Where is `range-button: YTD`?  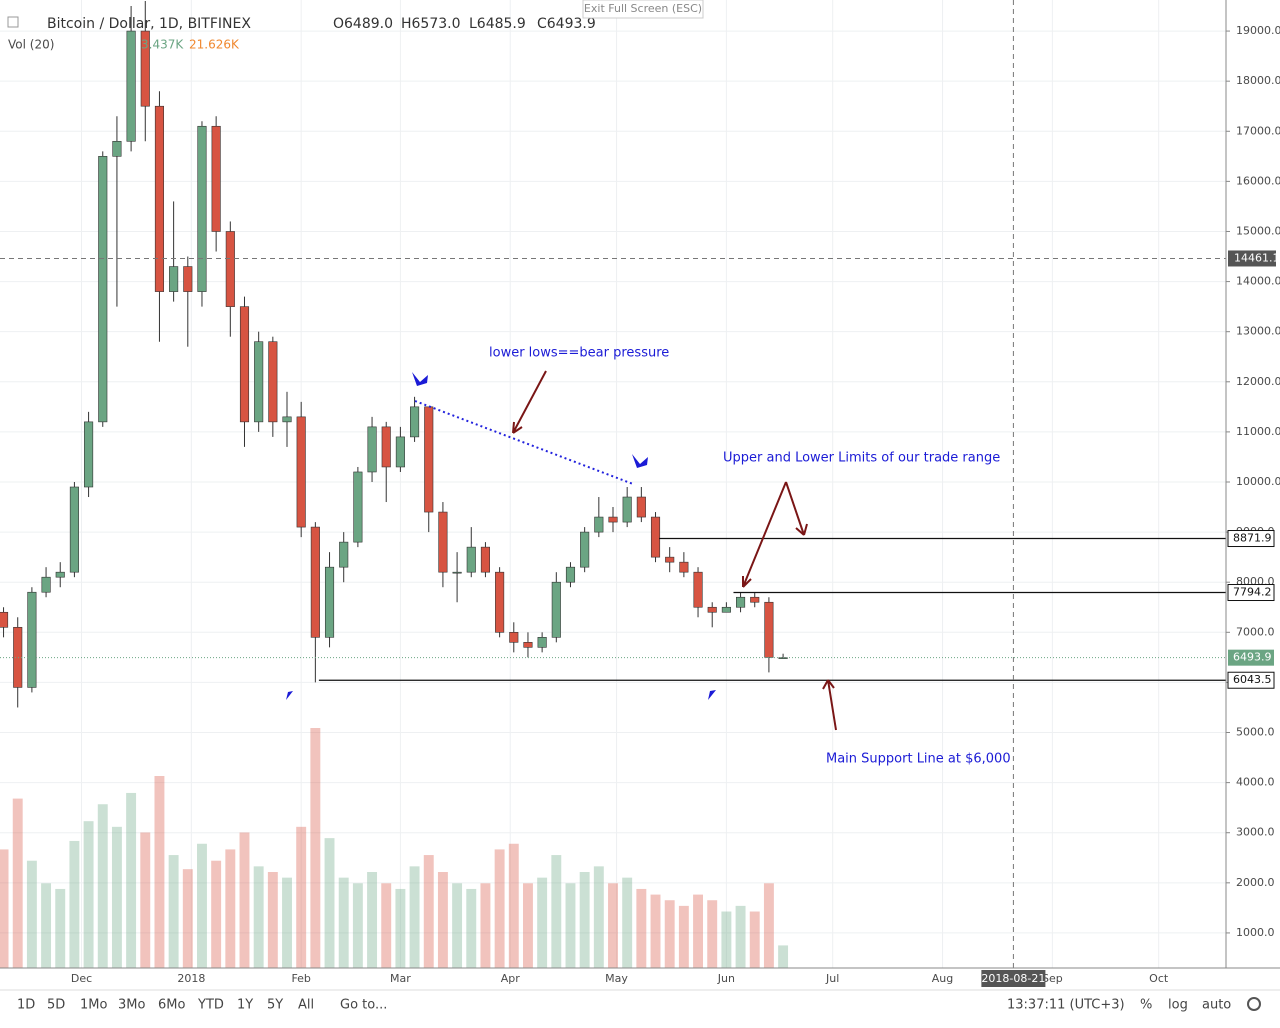
range-button: YTD is located at coordinates (210, 1005).